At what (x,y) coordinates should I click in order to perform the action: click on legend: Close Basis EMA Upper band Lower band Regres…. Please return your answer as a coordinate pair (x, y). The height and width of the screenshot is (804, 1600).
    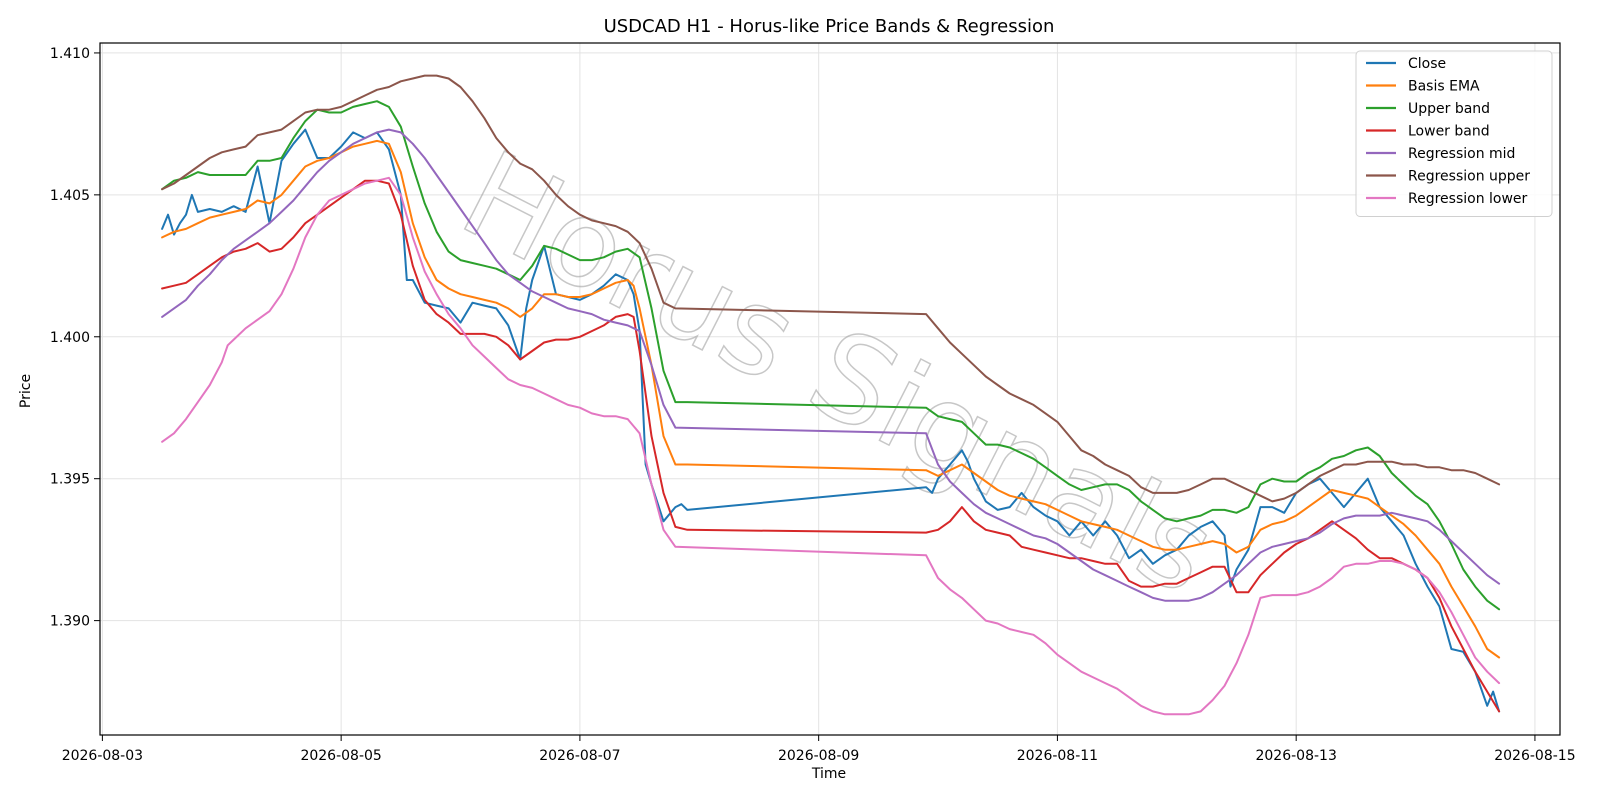
    Looking at the image, I should click on (1454, 133).